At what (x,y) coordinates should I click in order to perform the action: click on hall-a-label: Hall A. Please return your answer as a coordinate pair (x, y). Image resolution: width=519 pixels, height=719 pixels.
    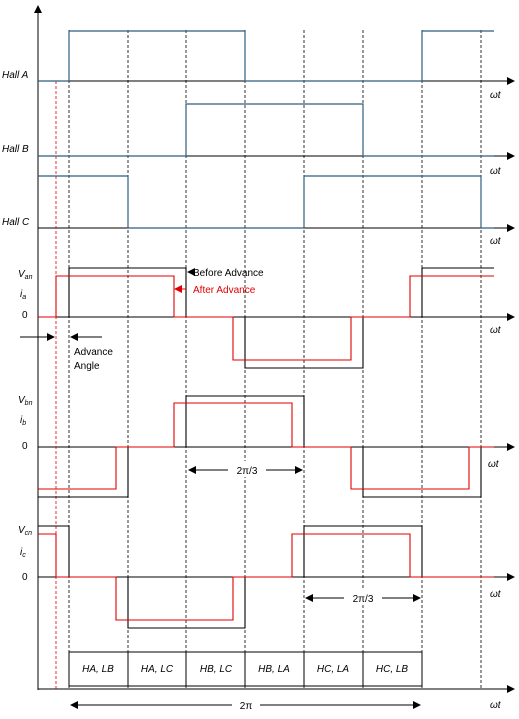
    Looking at the image, I should click on (15, 75).